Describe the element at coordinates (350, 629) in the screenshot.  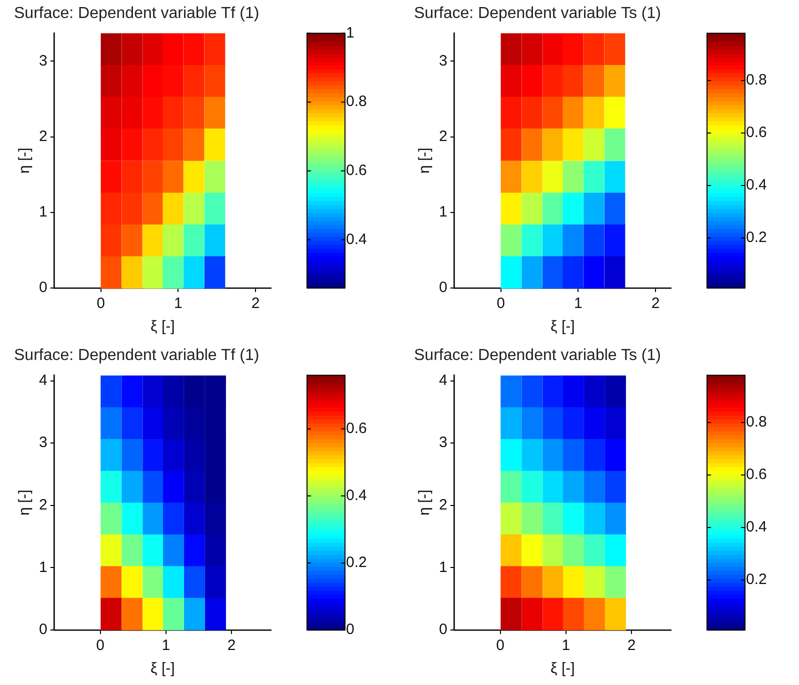
I see `color-bar-label: 0` at that location.